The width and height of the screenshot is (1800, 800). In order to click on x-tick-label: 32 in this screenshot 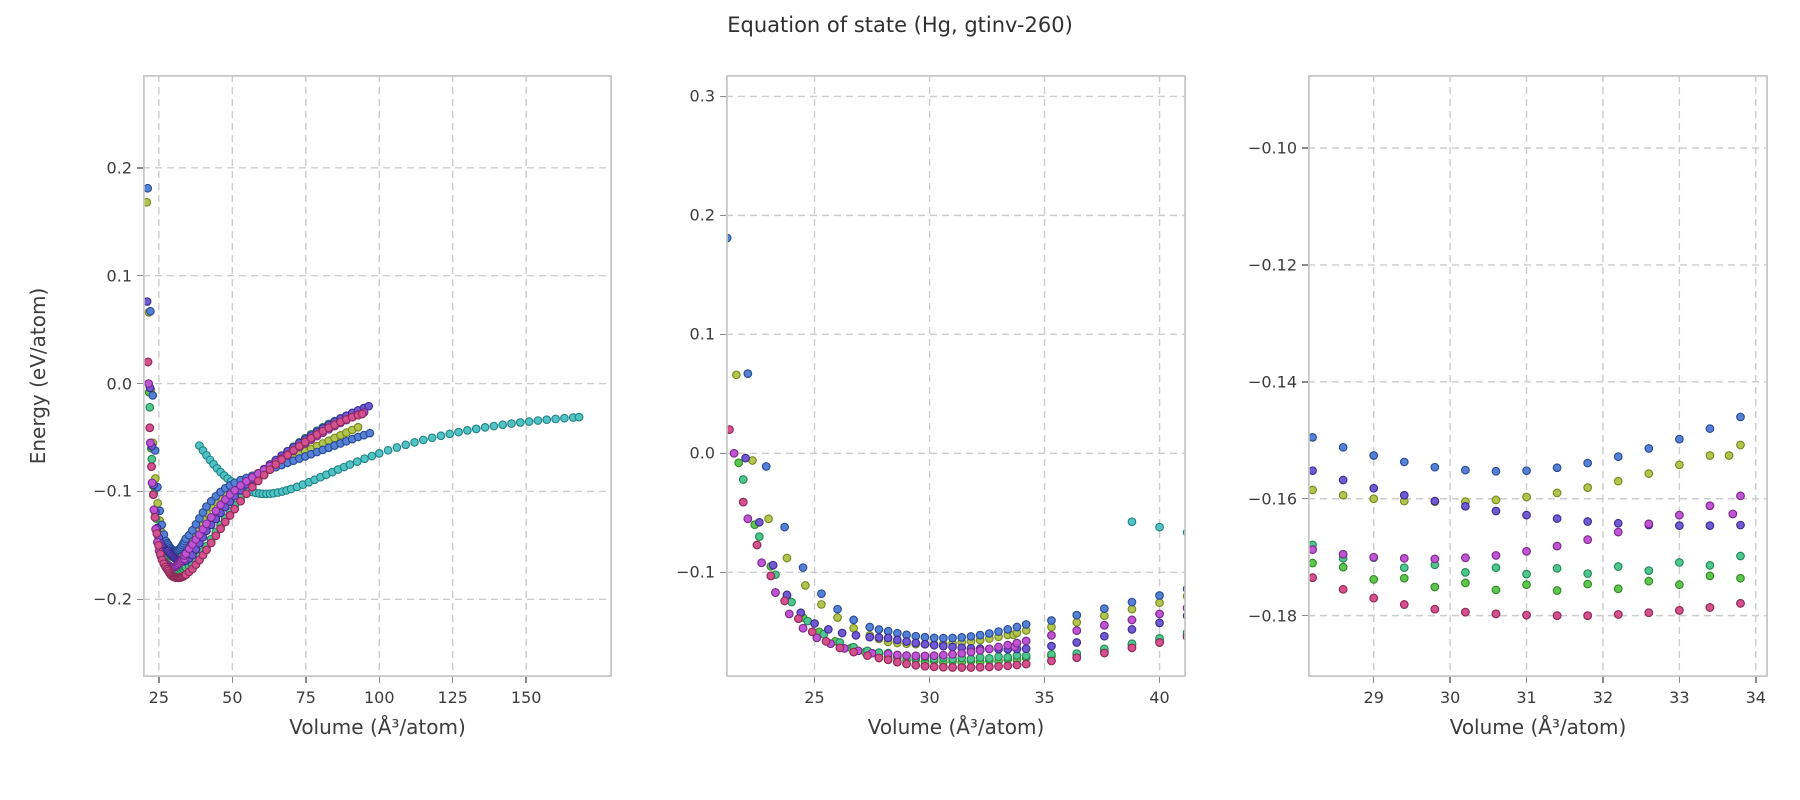, I will do `click(1603, 697)`.